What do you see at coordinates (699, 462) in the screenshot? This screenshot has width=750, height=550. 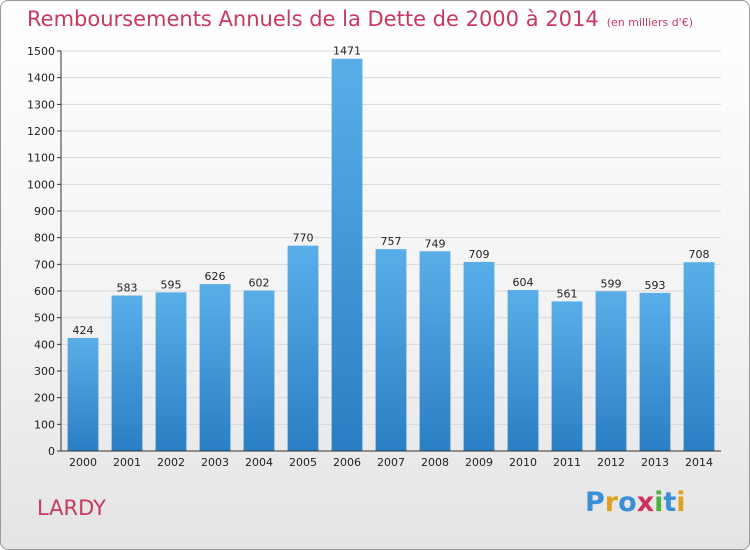 I see `x-tick-label: 2014` at bounding box center [699, 462].